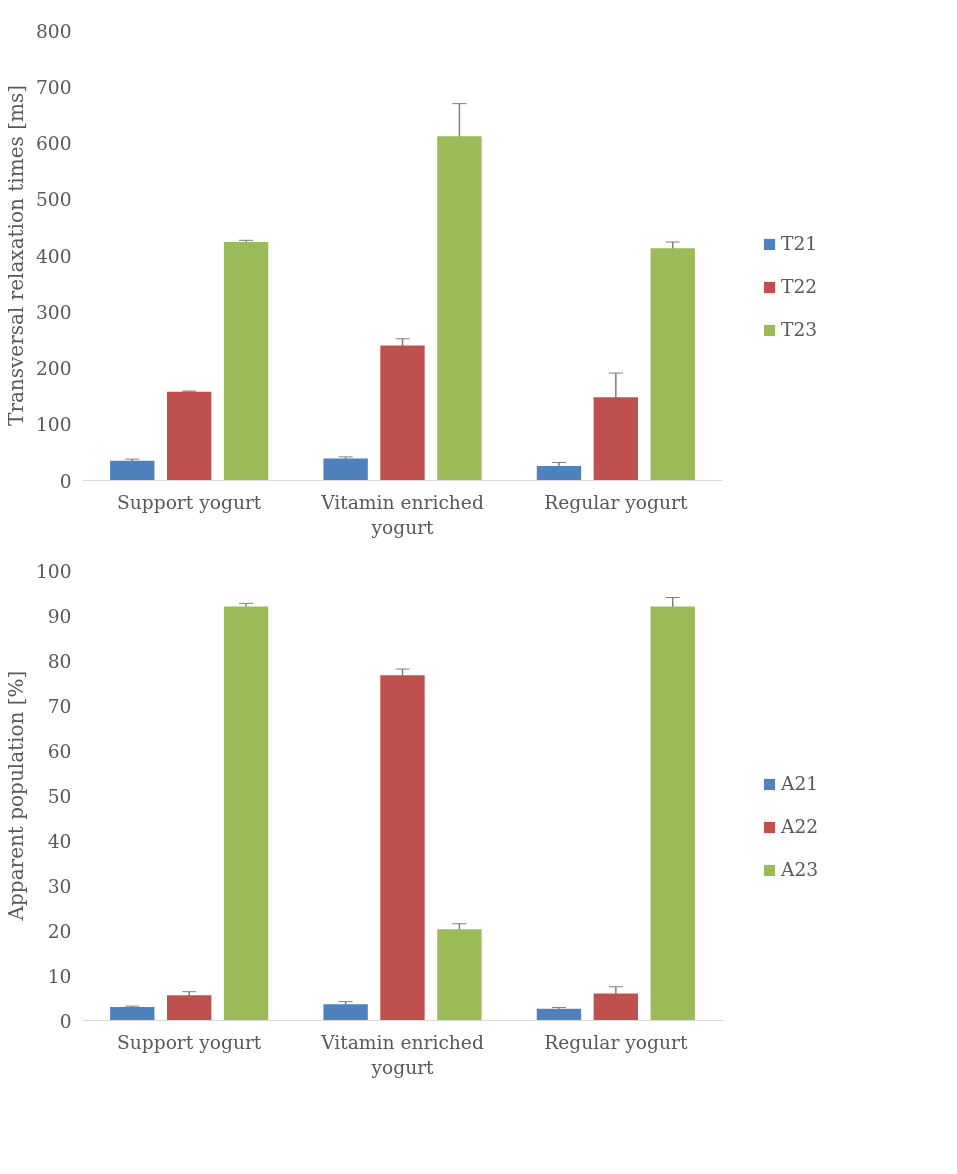 The height and width of the screenshot is (1174, 957). What do you see at coordinates (59, 931) in the screenshot?
I see `y-tick-label: 20` at bounding box center [59, 931].